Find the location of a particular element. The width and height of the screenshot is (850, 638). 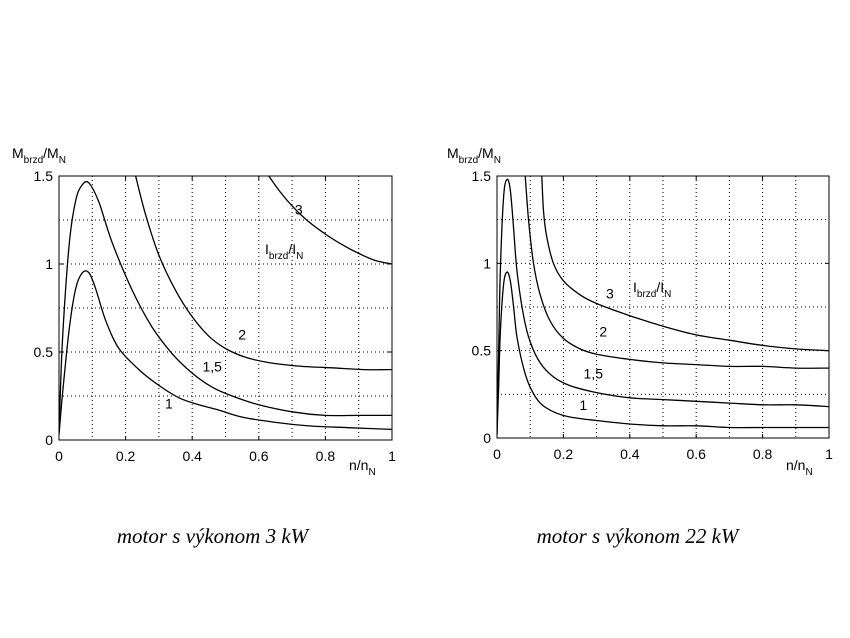

chart-caption-22kw: motor s výkonom 22 kW is located at coordinates (637, 536).